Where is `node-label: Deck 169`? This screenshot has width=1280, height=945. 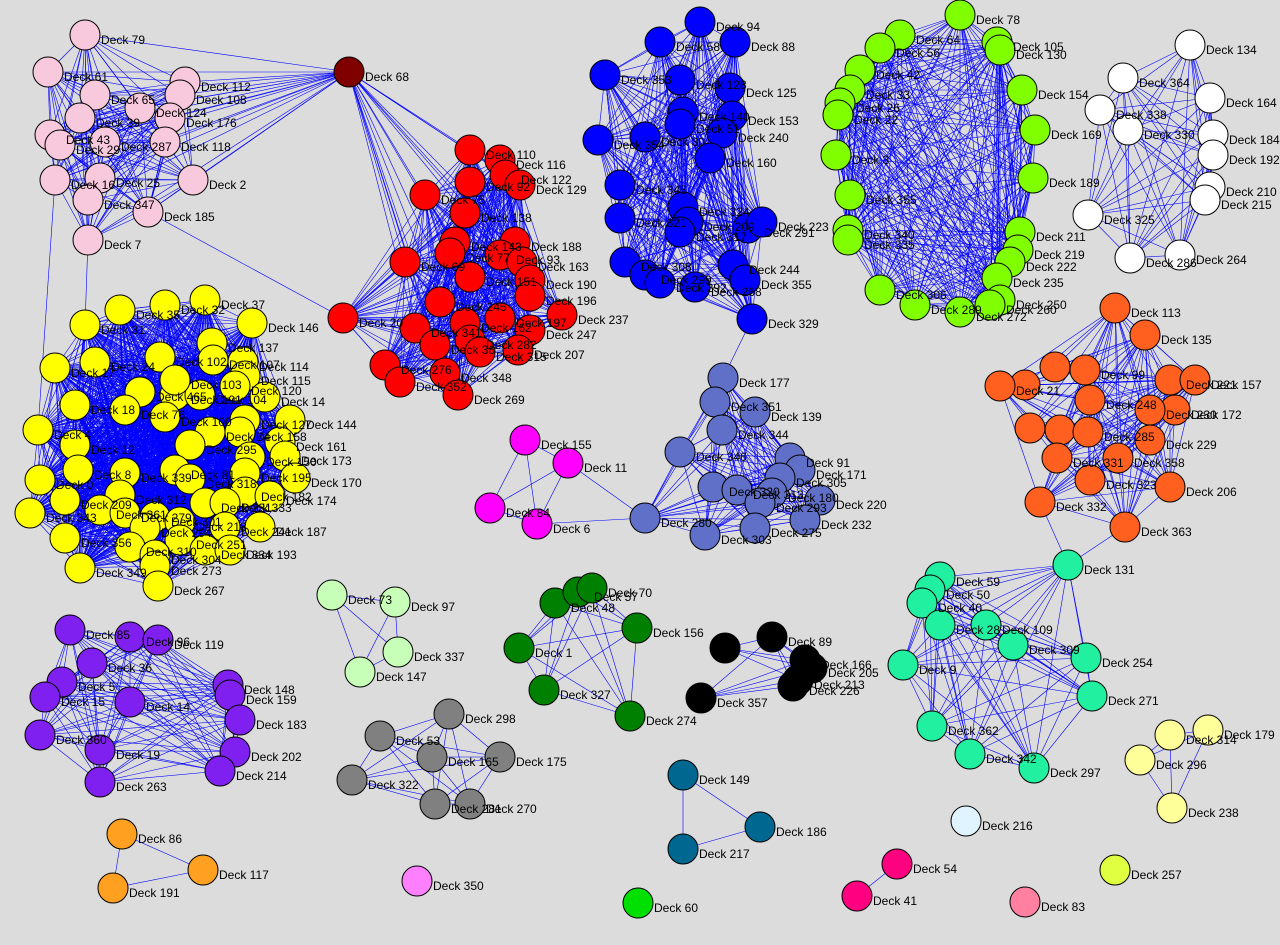
node-label: Deck 169 is located at coordinates (1076, 135).